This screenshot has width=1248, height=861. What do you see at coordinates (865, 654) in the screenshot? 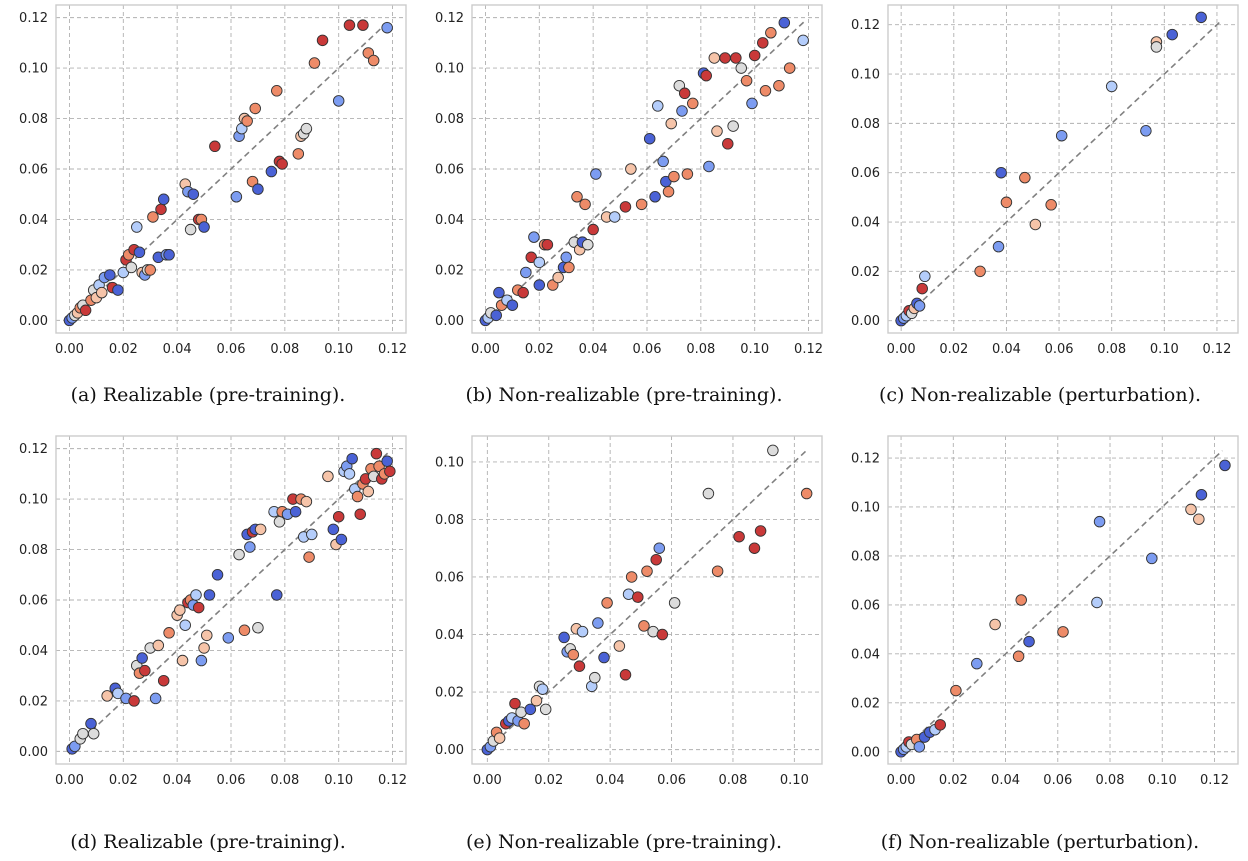
I see `y-tick-label: 0.04` at bounding box center [865, 654].